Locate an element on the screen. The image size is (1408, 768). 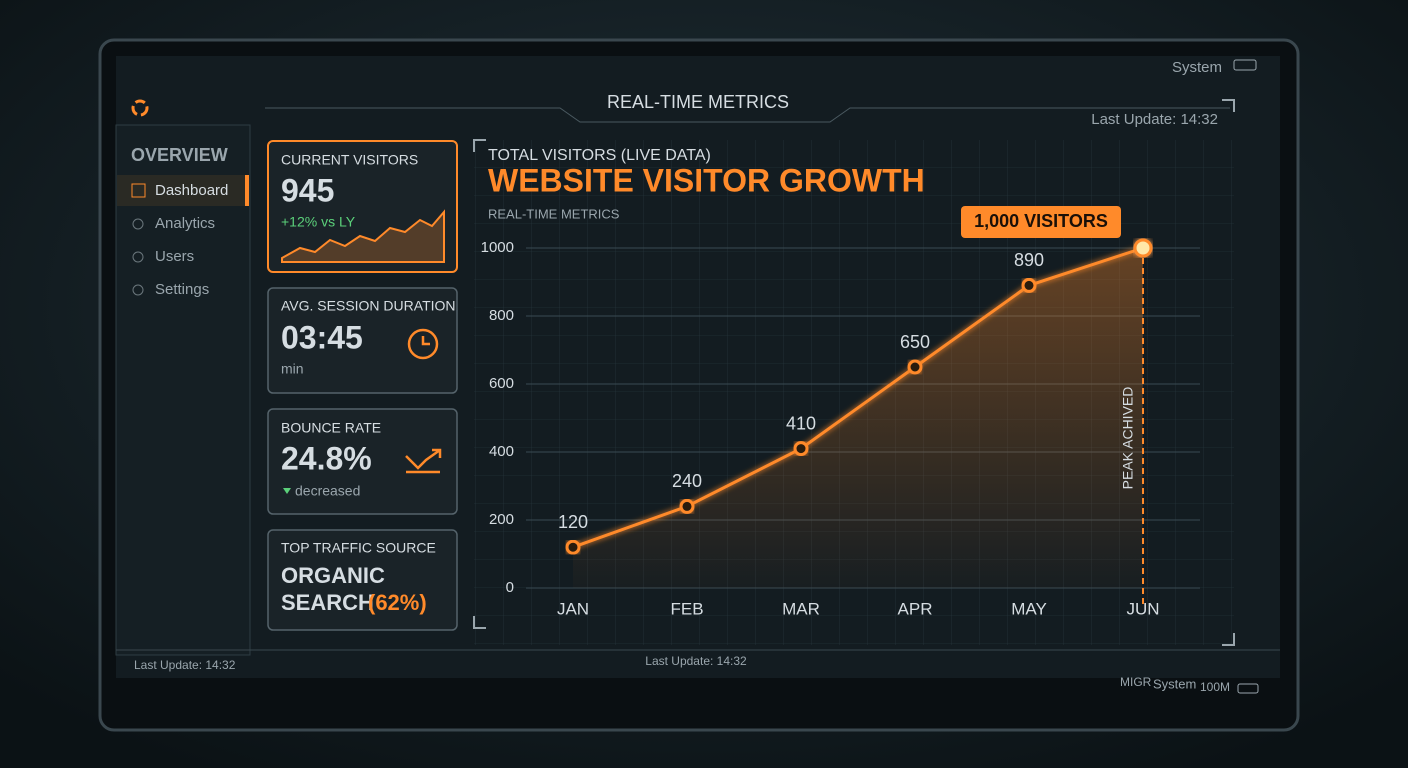
footer-system: System is located at coordinates (1174, 683).